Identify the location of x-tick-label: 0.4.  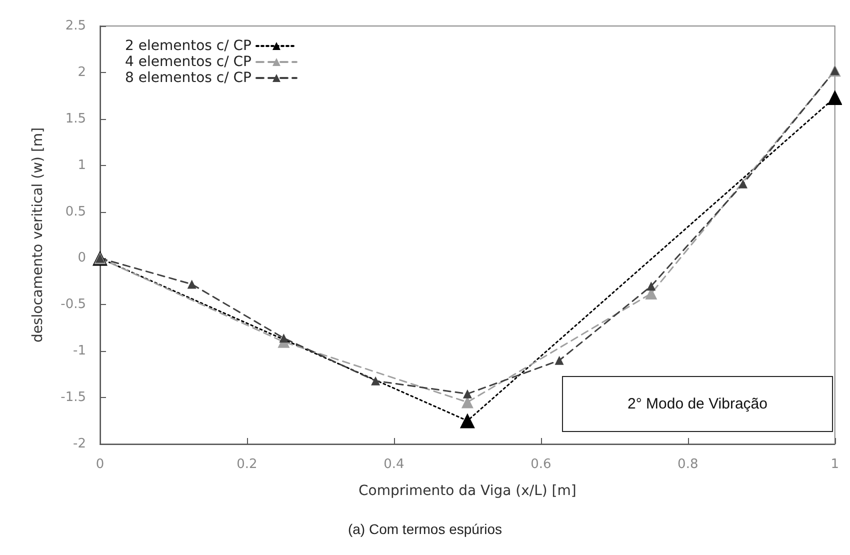
(394, 464).